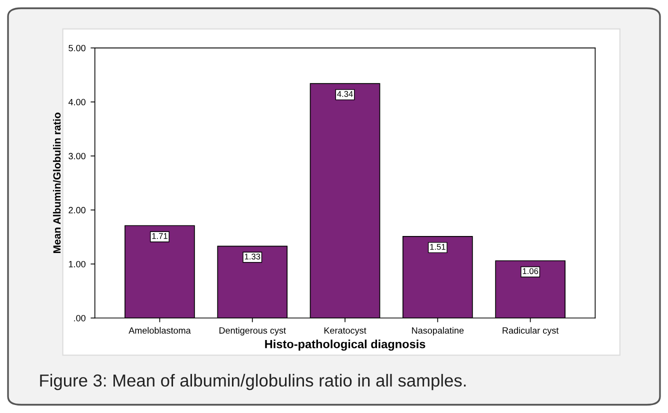  Describe the element at coordinates (252, 257) in the screenshot. I see `data-label: 1.33` at that location.